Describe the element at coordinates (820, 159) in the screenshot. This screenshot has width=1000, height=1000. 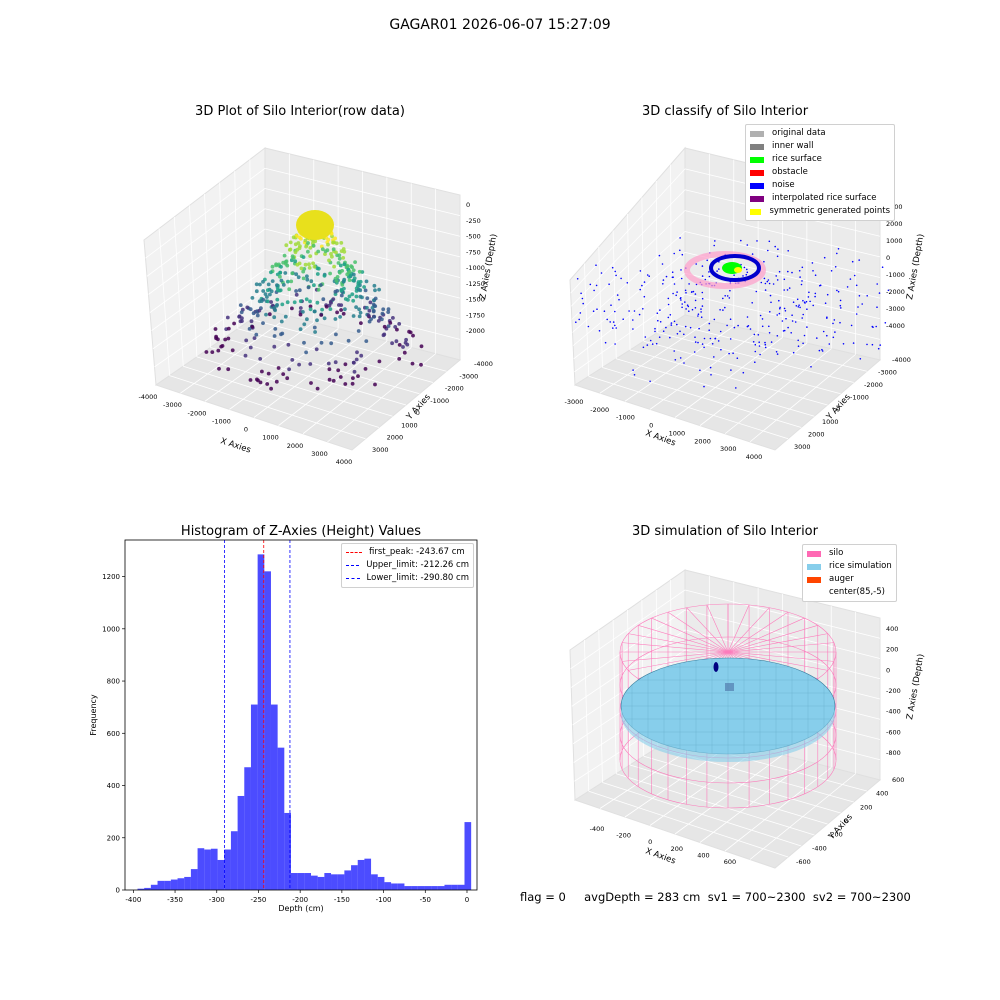
I see `legend-entry: rice surface` at that location.